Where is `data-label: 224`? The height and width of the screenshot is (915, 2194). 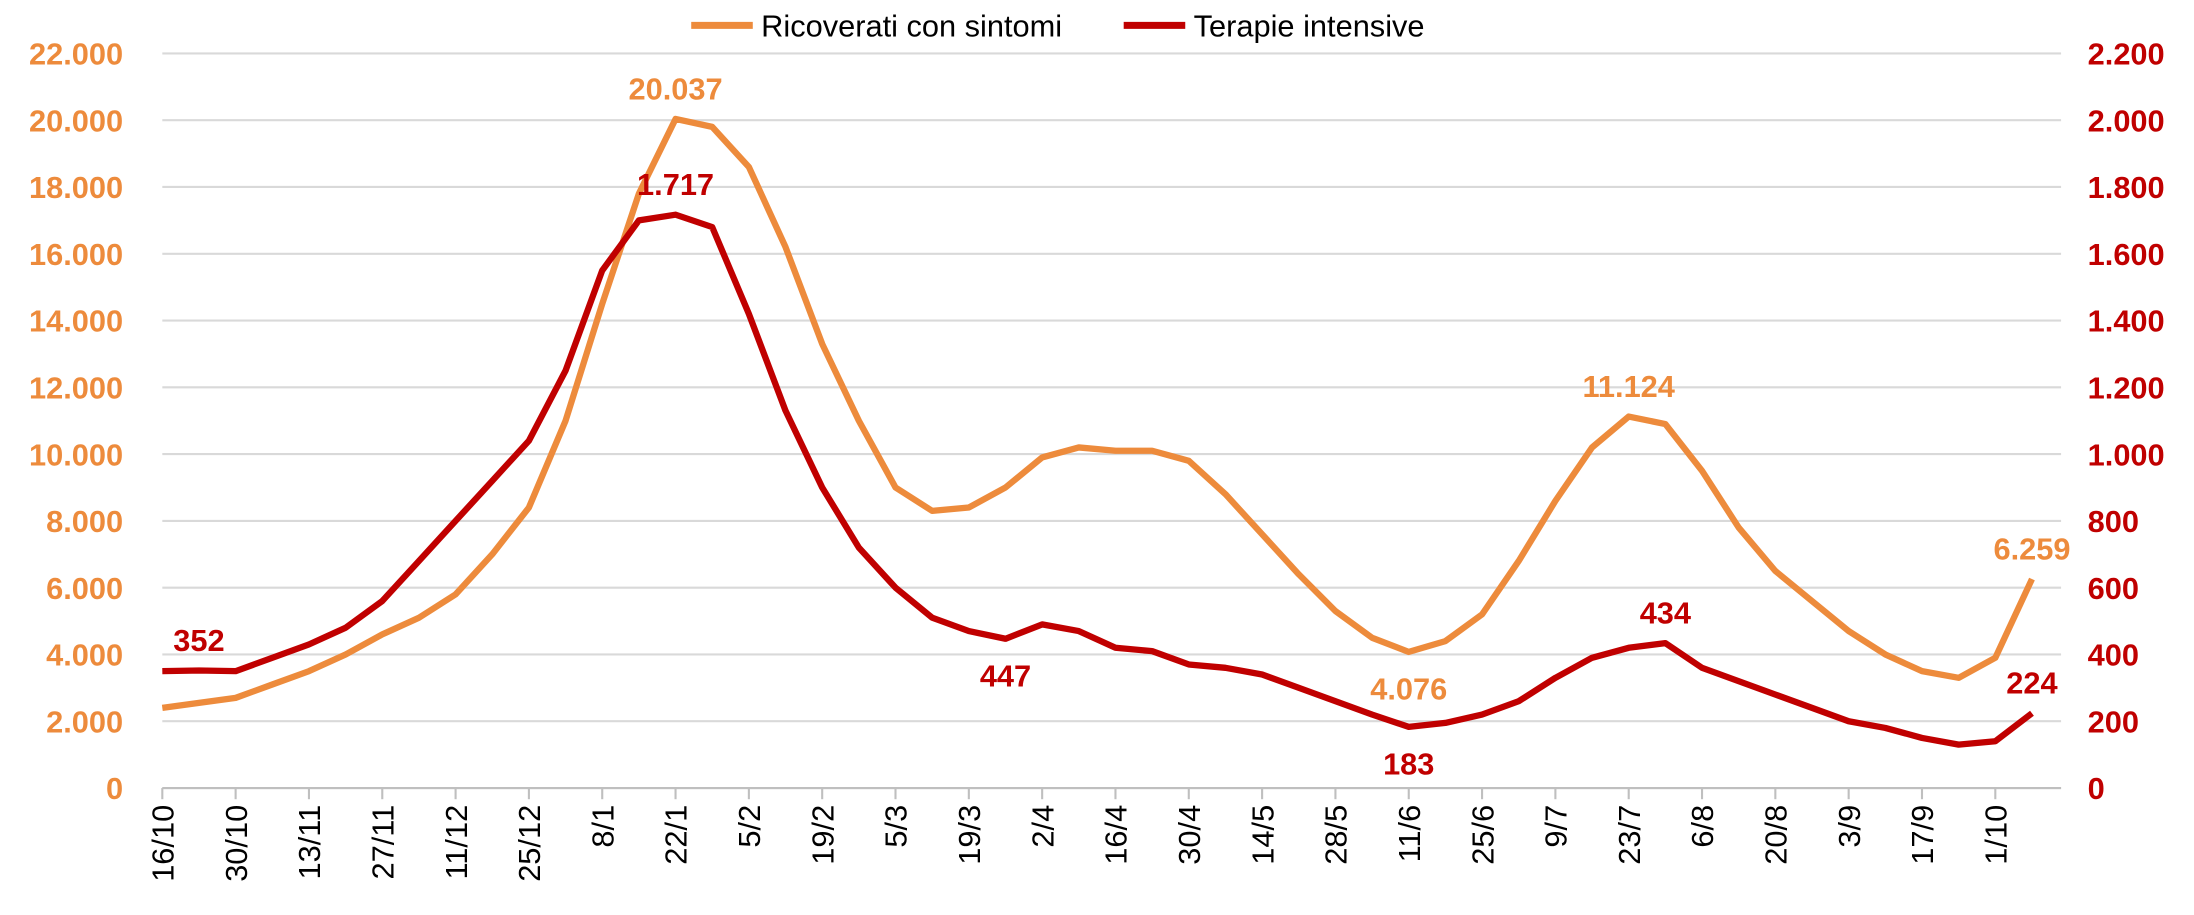 data-label: 224 is located at coordinates (2031, 683).